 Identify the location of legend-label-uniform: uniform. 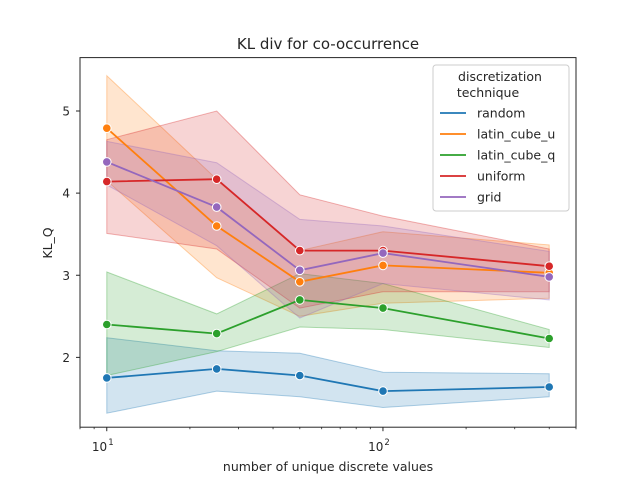
(501, 176).